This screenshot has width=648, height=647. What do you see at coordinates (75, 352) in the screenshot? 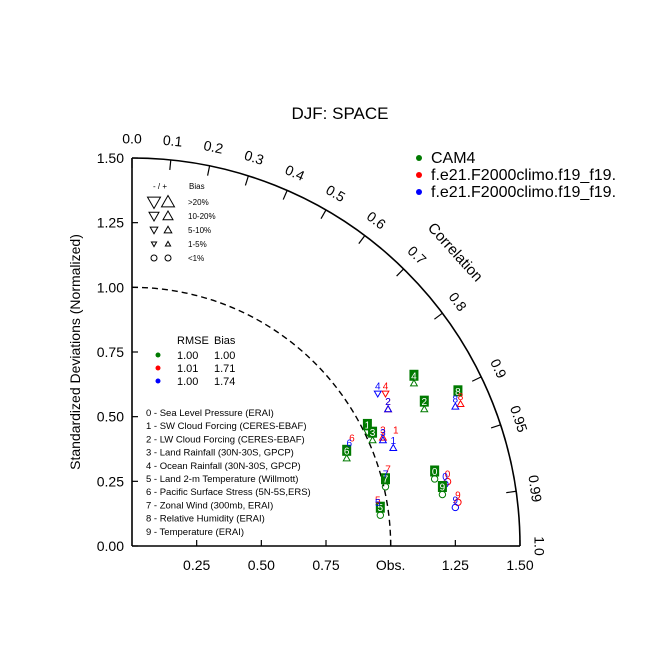
I see `y-axis-title: Standardized Deviations (Normalized)` at bounding box center [75, 352].